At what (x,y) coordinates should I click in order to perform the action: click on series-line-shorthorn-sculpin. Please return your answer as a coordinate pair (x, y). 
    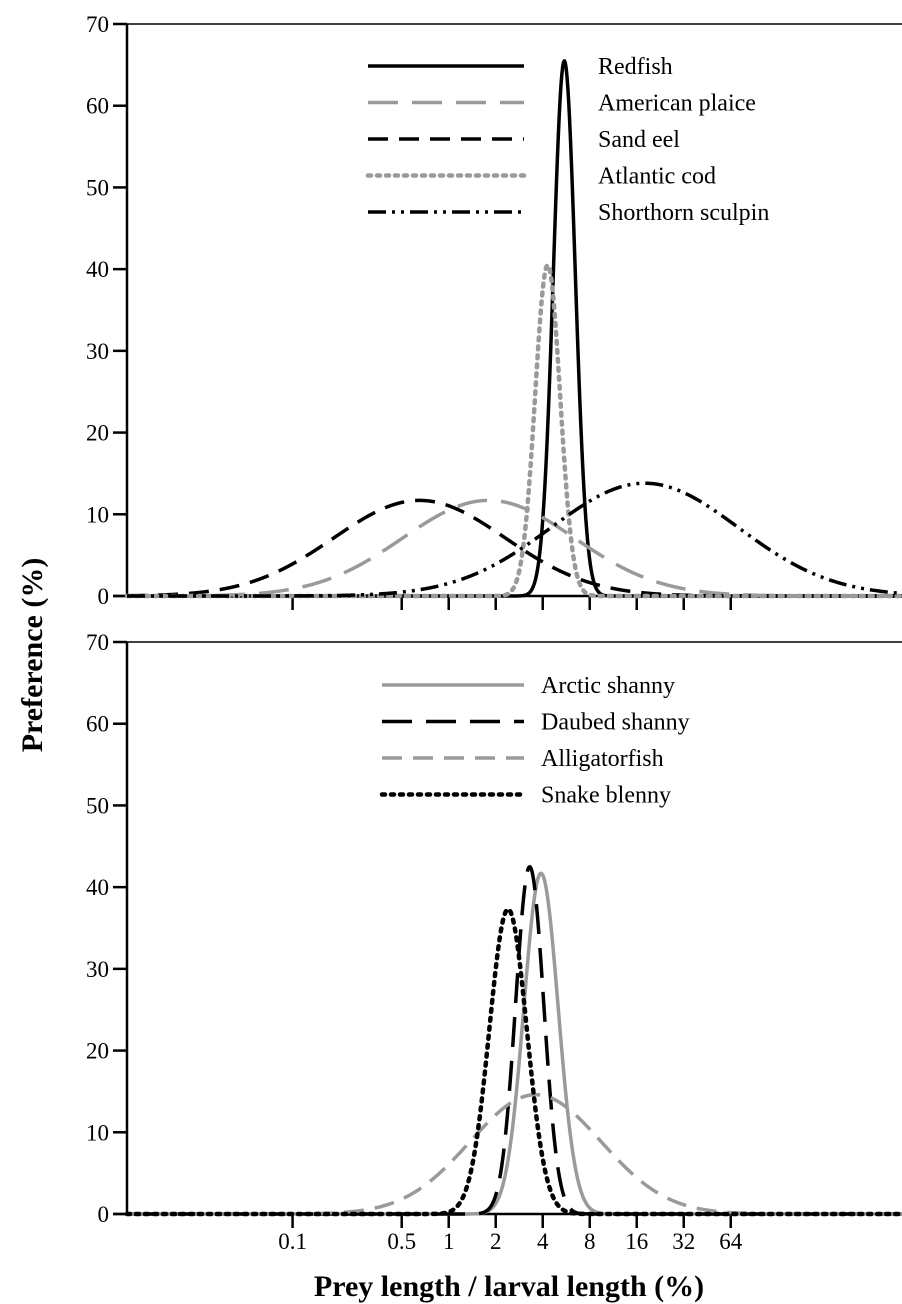
    Looking at the image, I should click on (514, 539).